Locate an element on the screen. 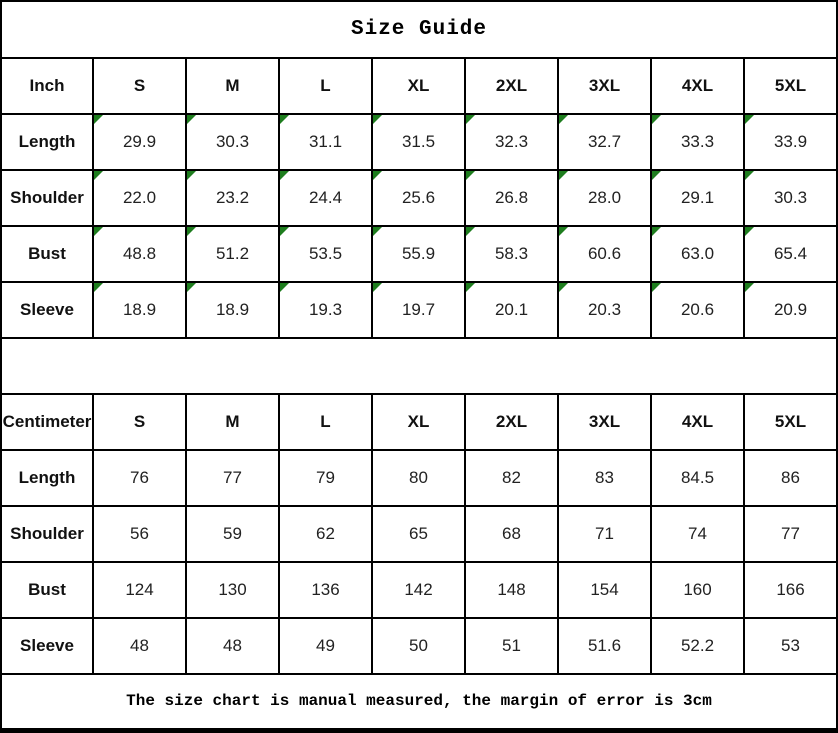 The image size is (838, 733). value-cell: 80 is located at coordinates (418, 478).